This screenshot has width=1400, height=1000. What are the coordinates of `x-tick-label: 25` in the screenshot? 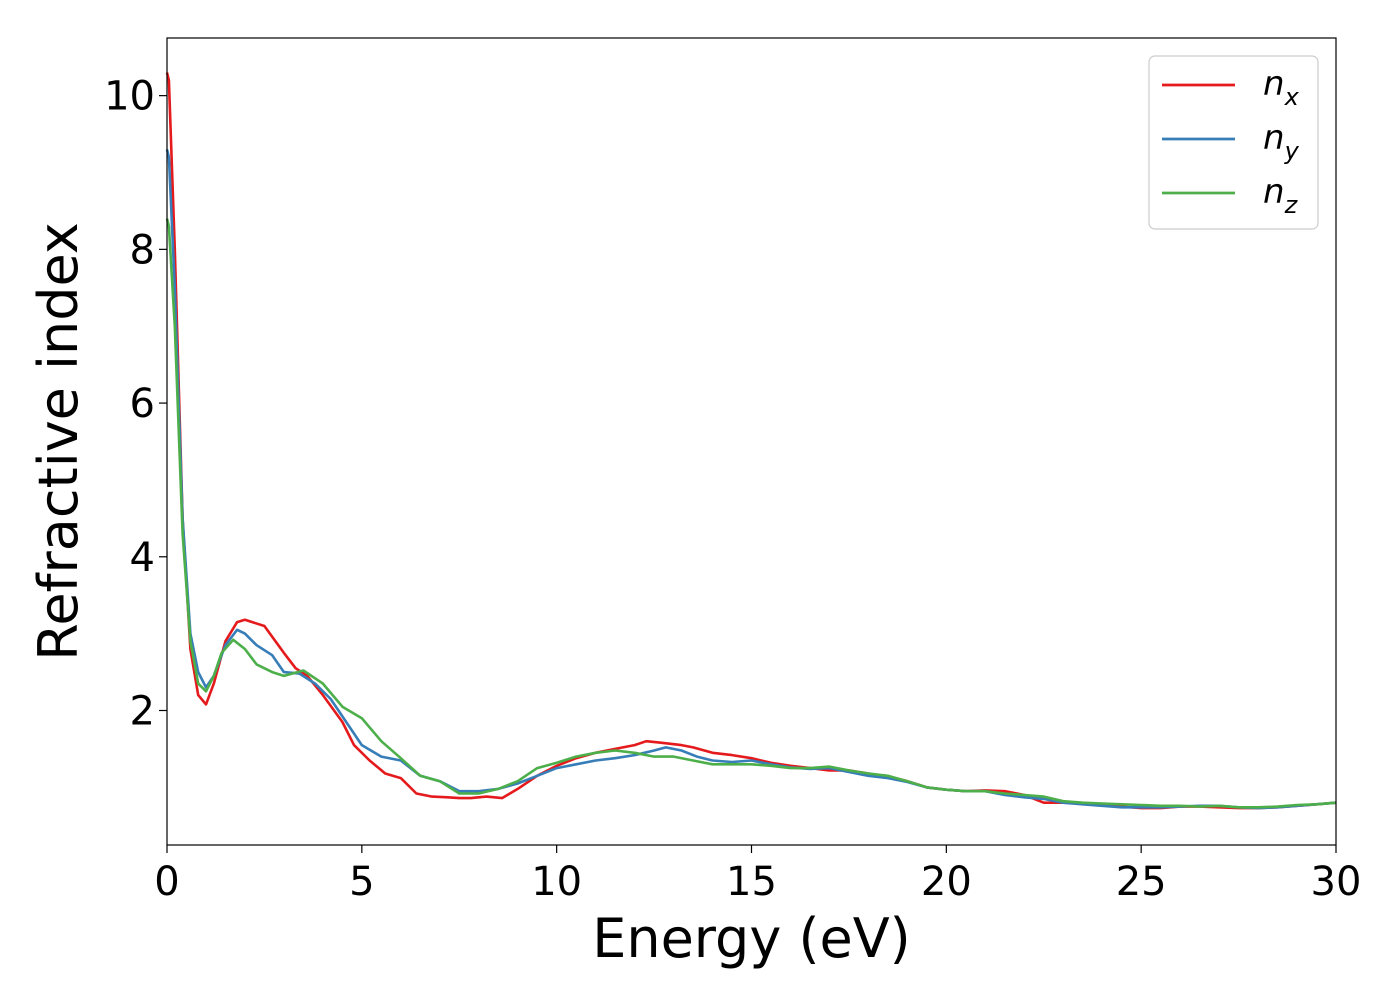 It's located at (1141, 882).